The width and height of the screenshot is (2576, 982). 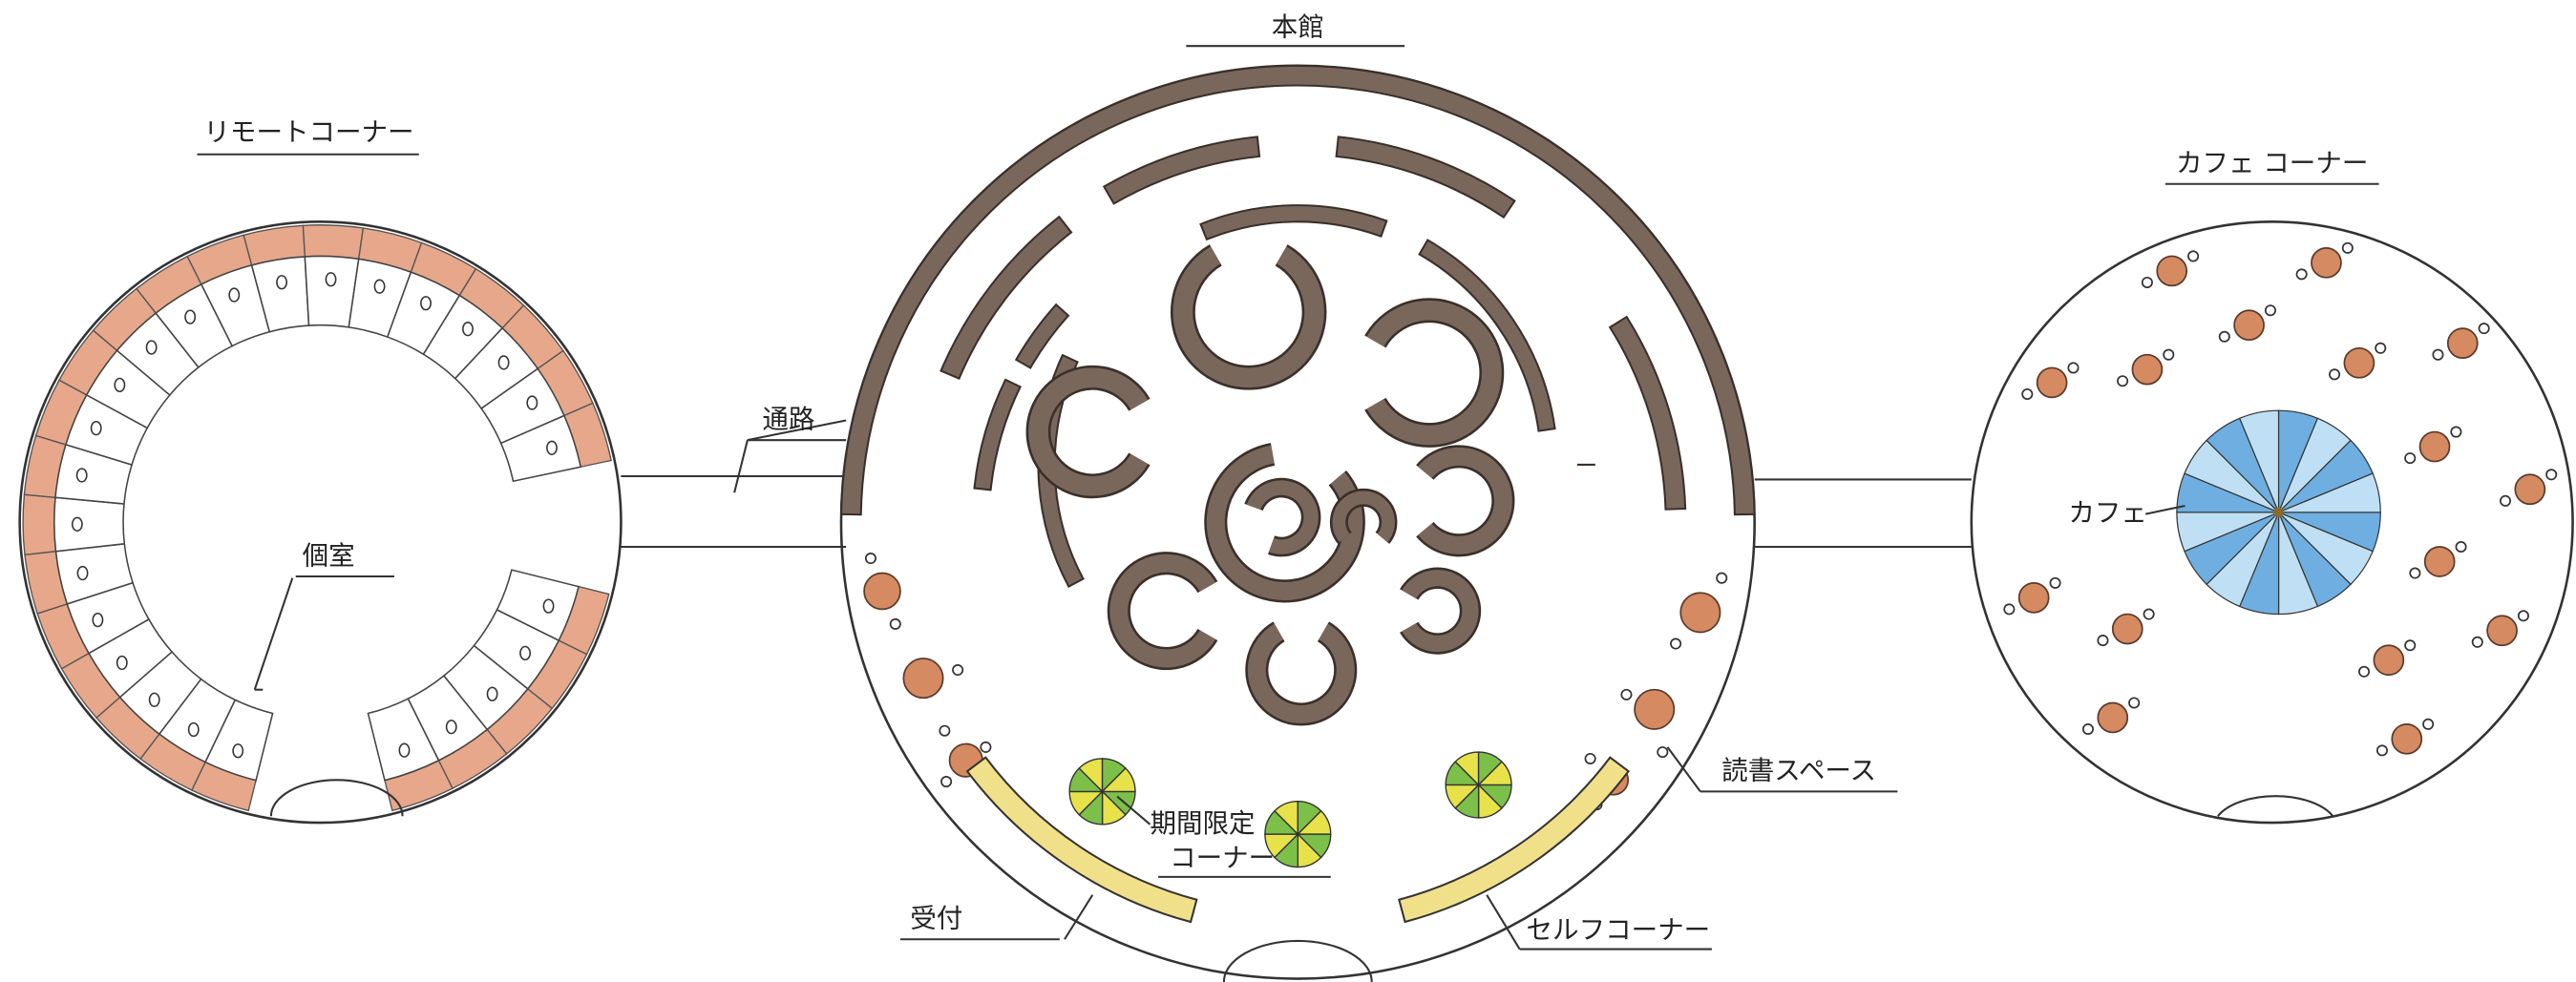 What do you see at coordinates (1619, 930) in the screenshot?
I see `self-corner-label: セルフコーナー` at bounding box center [1619, 930].